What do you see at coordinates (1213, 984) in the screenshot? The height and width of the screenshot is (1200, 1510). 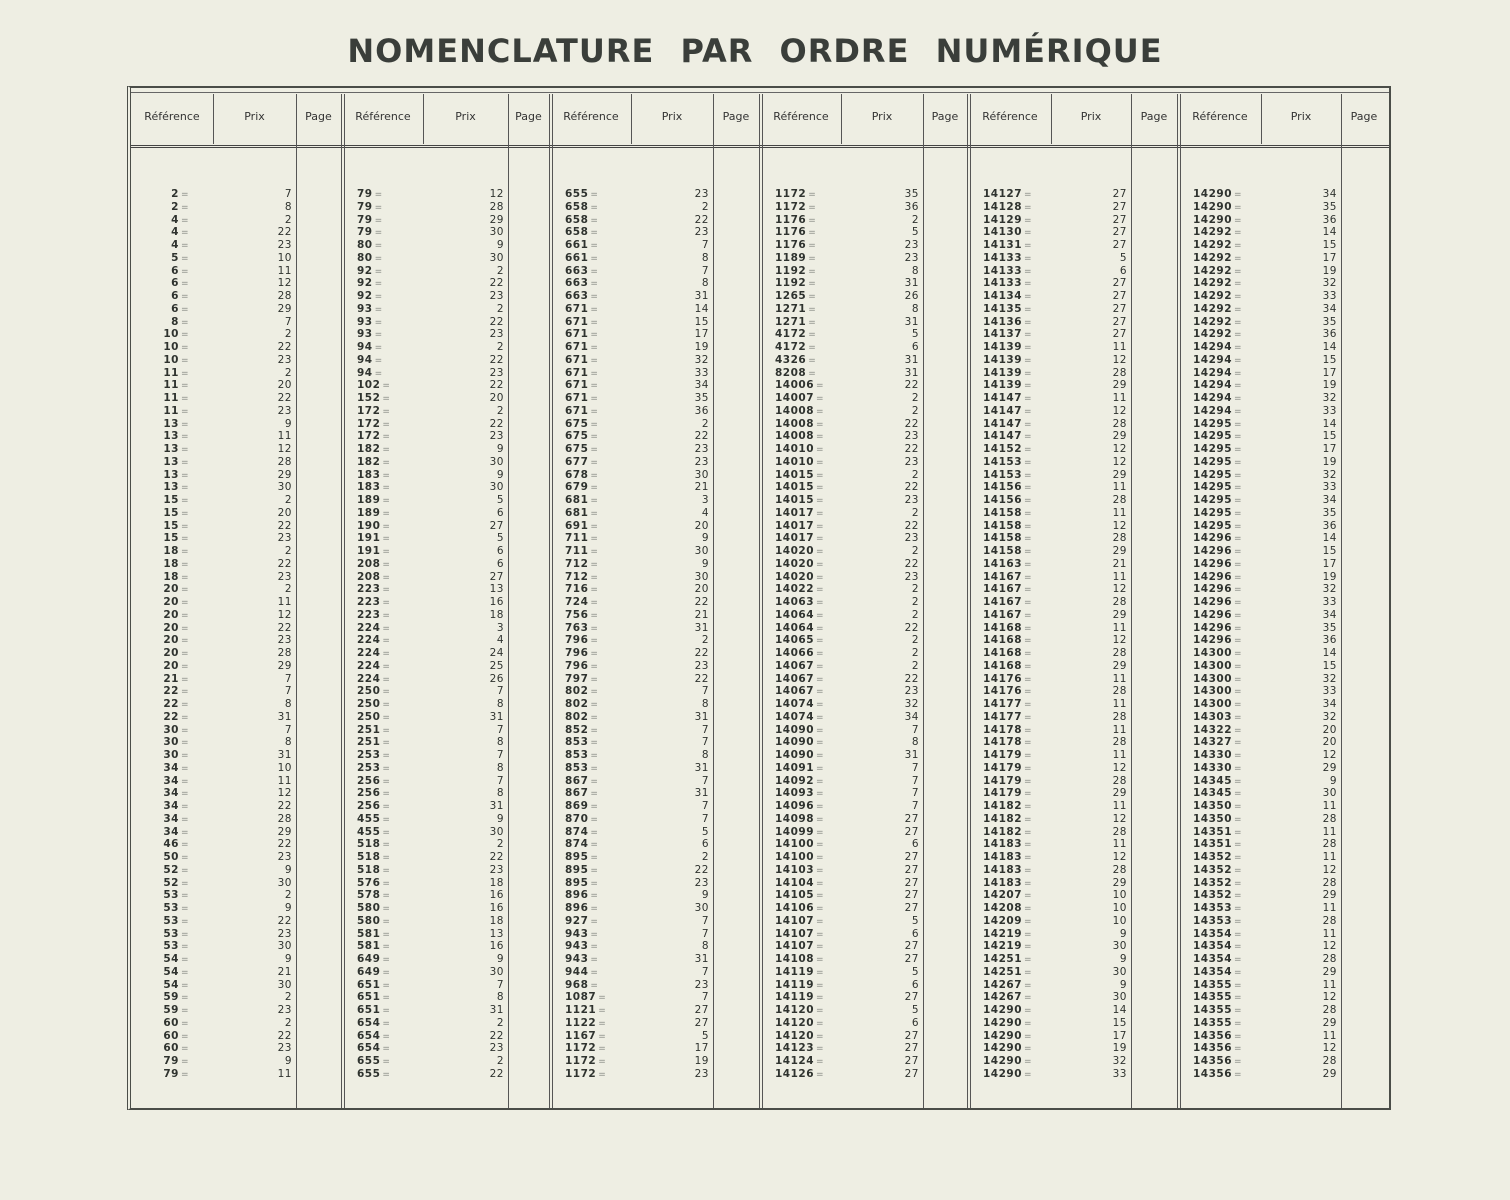 I see `reference-value: 14355` at bounding box center [1213, 984].